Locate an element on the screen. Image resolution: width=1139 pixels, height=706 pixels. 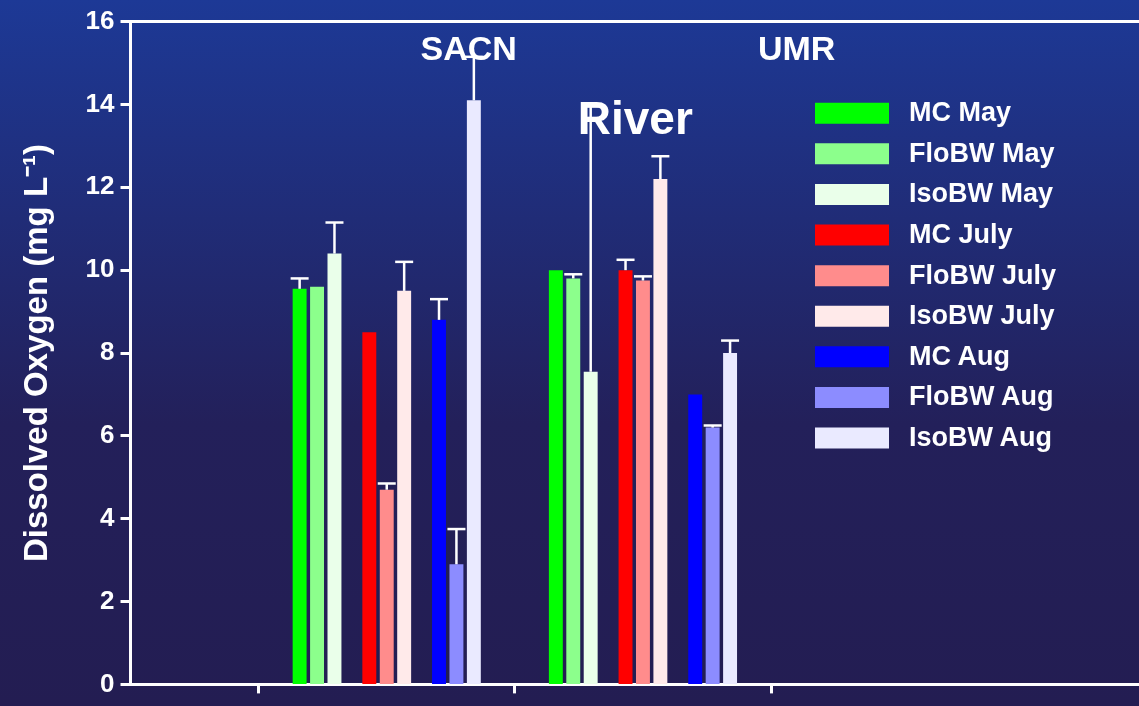
y-tick-label: 6 is located at coordinates (107, 434).